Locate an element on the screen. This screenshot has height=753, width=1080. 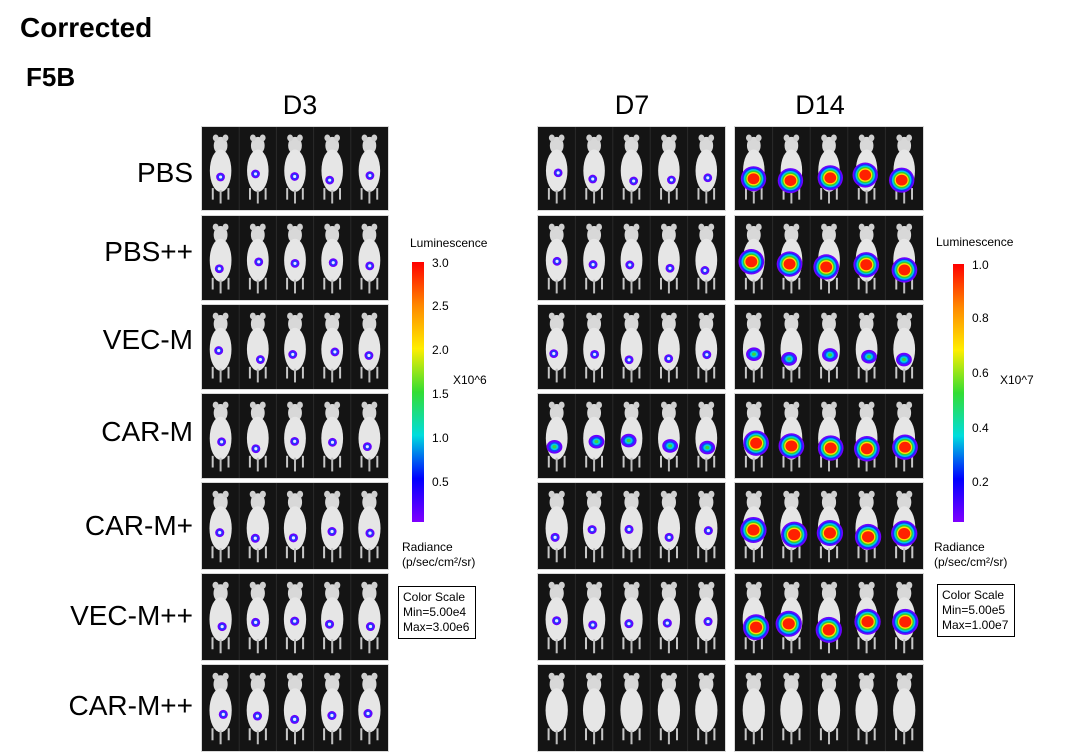
color-scale-min-d14: Min=5.00e5 is located at coordinates (974, 610).